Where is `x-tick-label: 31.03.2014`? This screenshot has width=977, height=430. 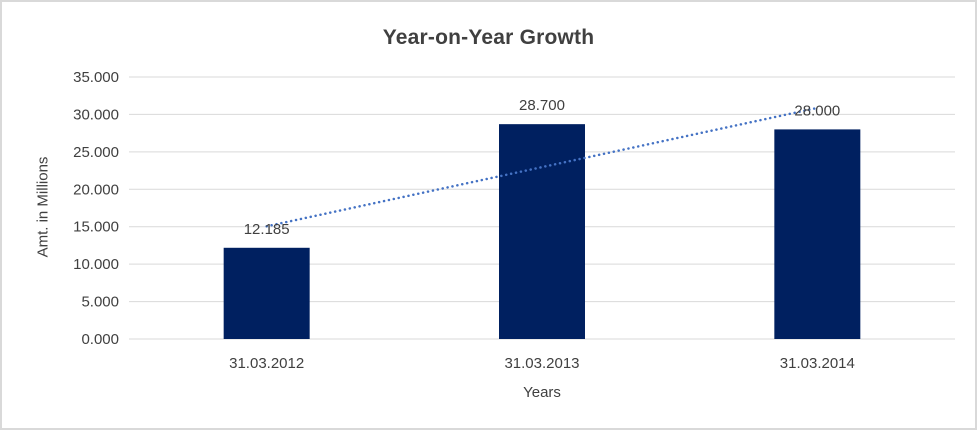
x-tick-label: 31.03.2014 is located at coordinates (817, 363).